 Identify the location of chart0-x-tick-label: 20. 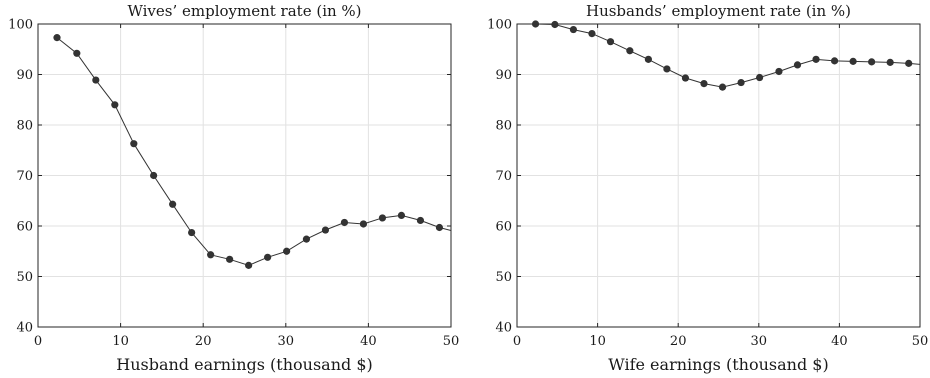
(203, 341).